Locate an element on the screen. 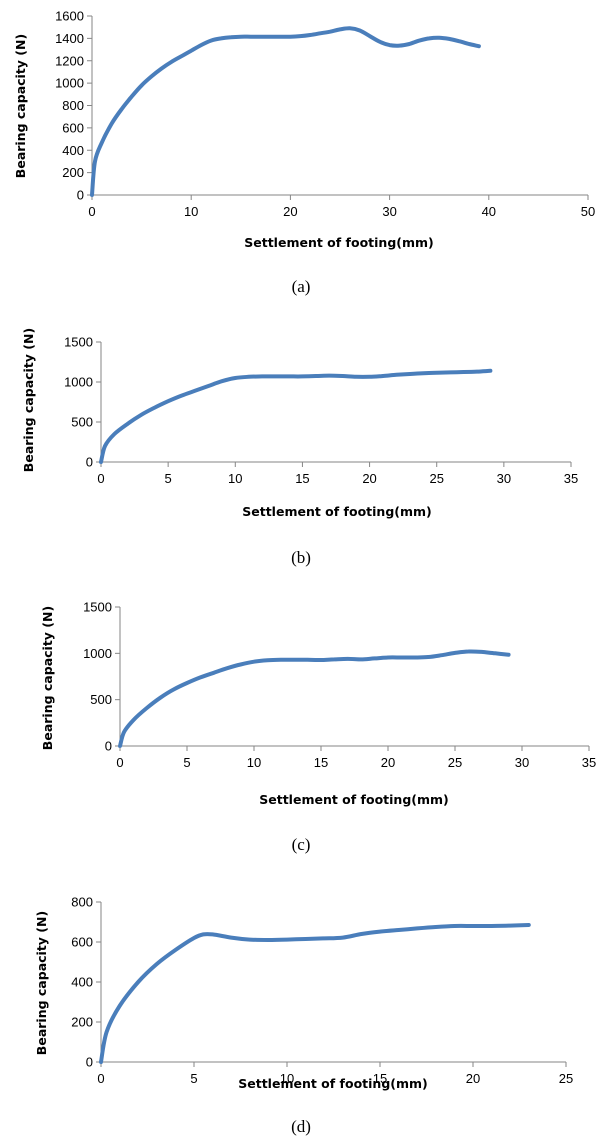  chart-d-xlabel: Settlement of footing(mm) is located at coordinates (333, 1083).